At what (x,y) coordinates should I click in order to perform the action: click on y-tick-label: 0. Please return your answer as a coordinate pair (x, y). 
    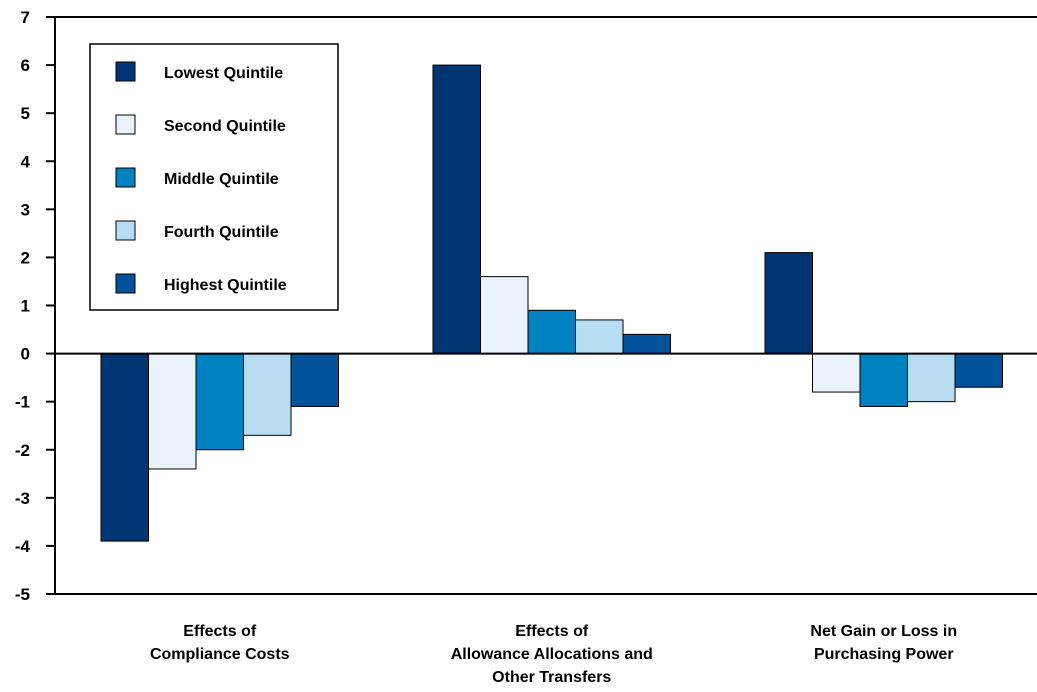
    Looking at the image, I should click on (25, 354).